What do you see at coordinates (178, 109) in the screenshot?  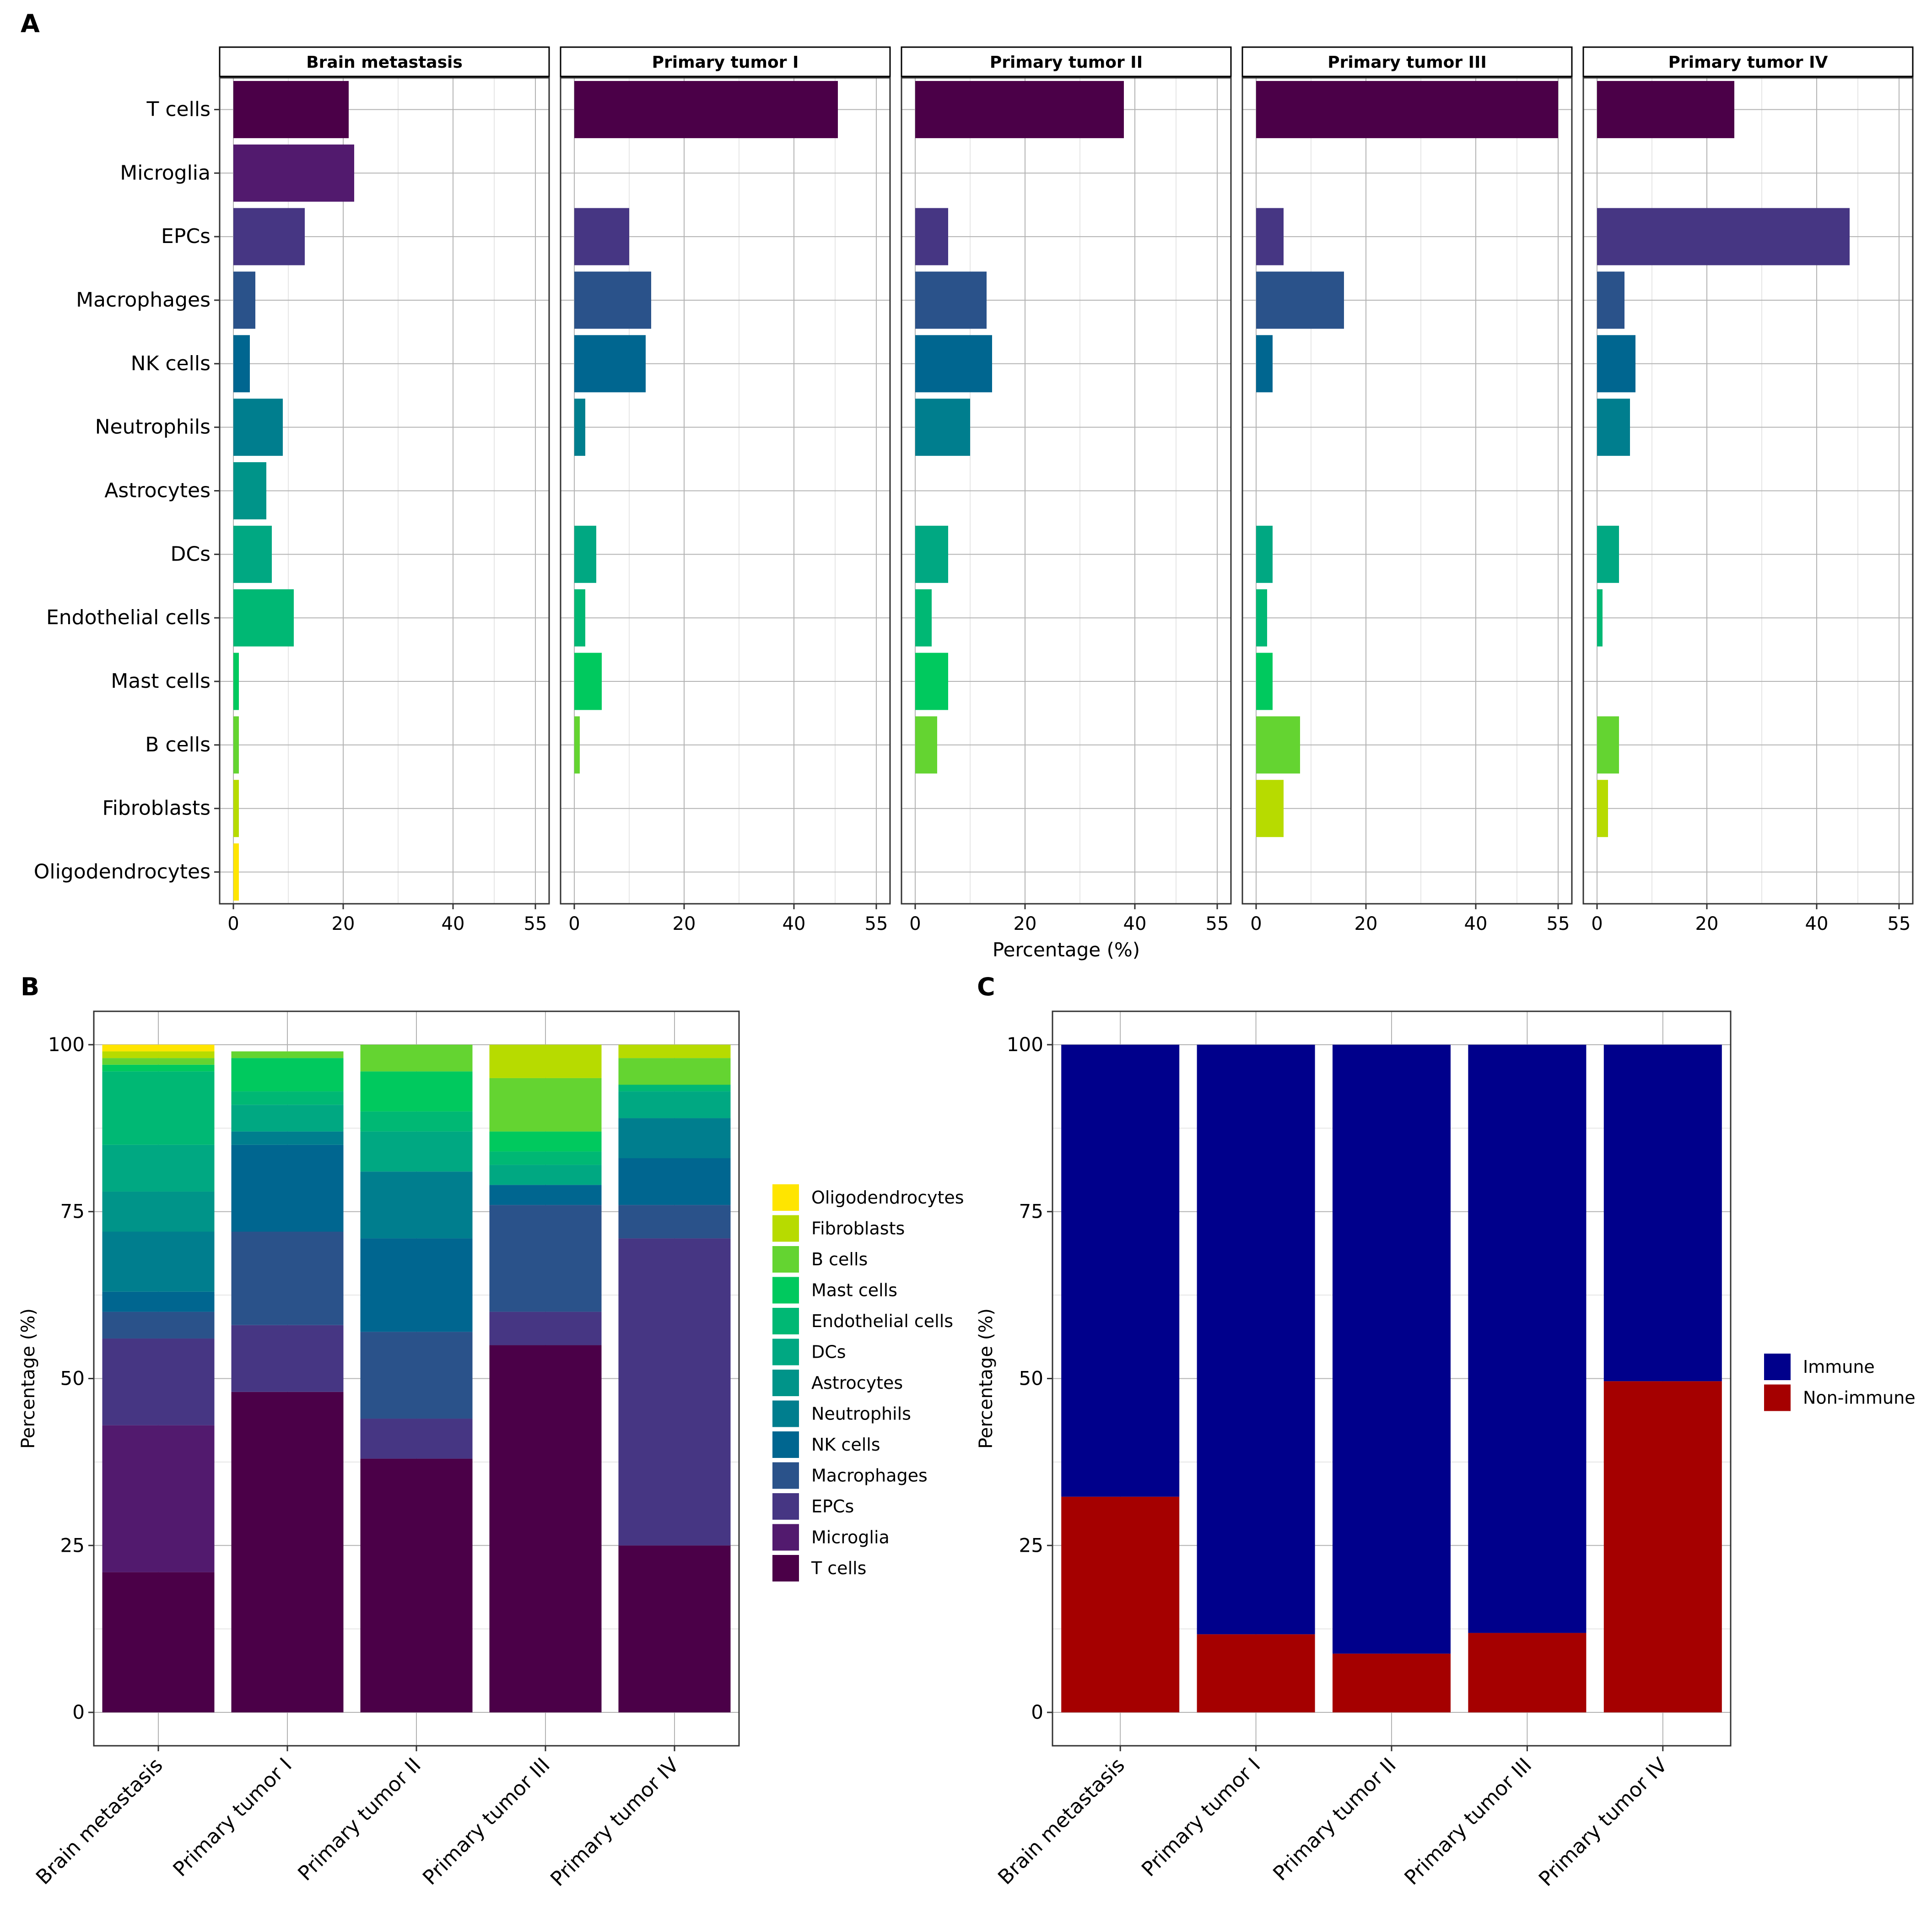 I see `y-tick-label: T cells` at bounding box center [178, 109].